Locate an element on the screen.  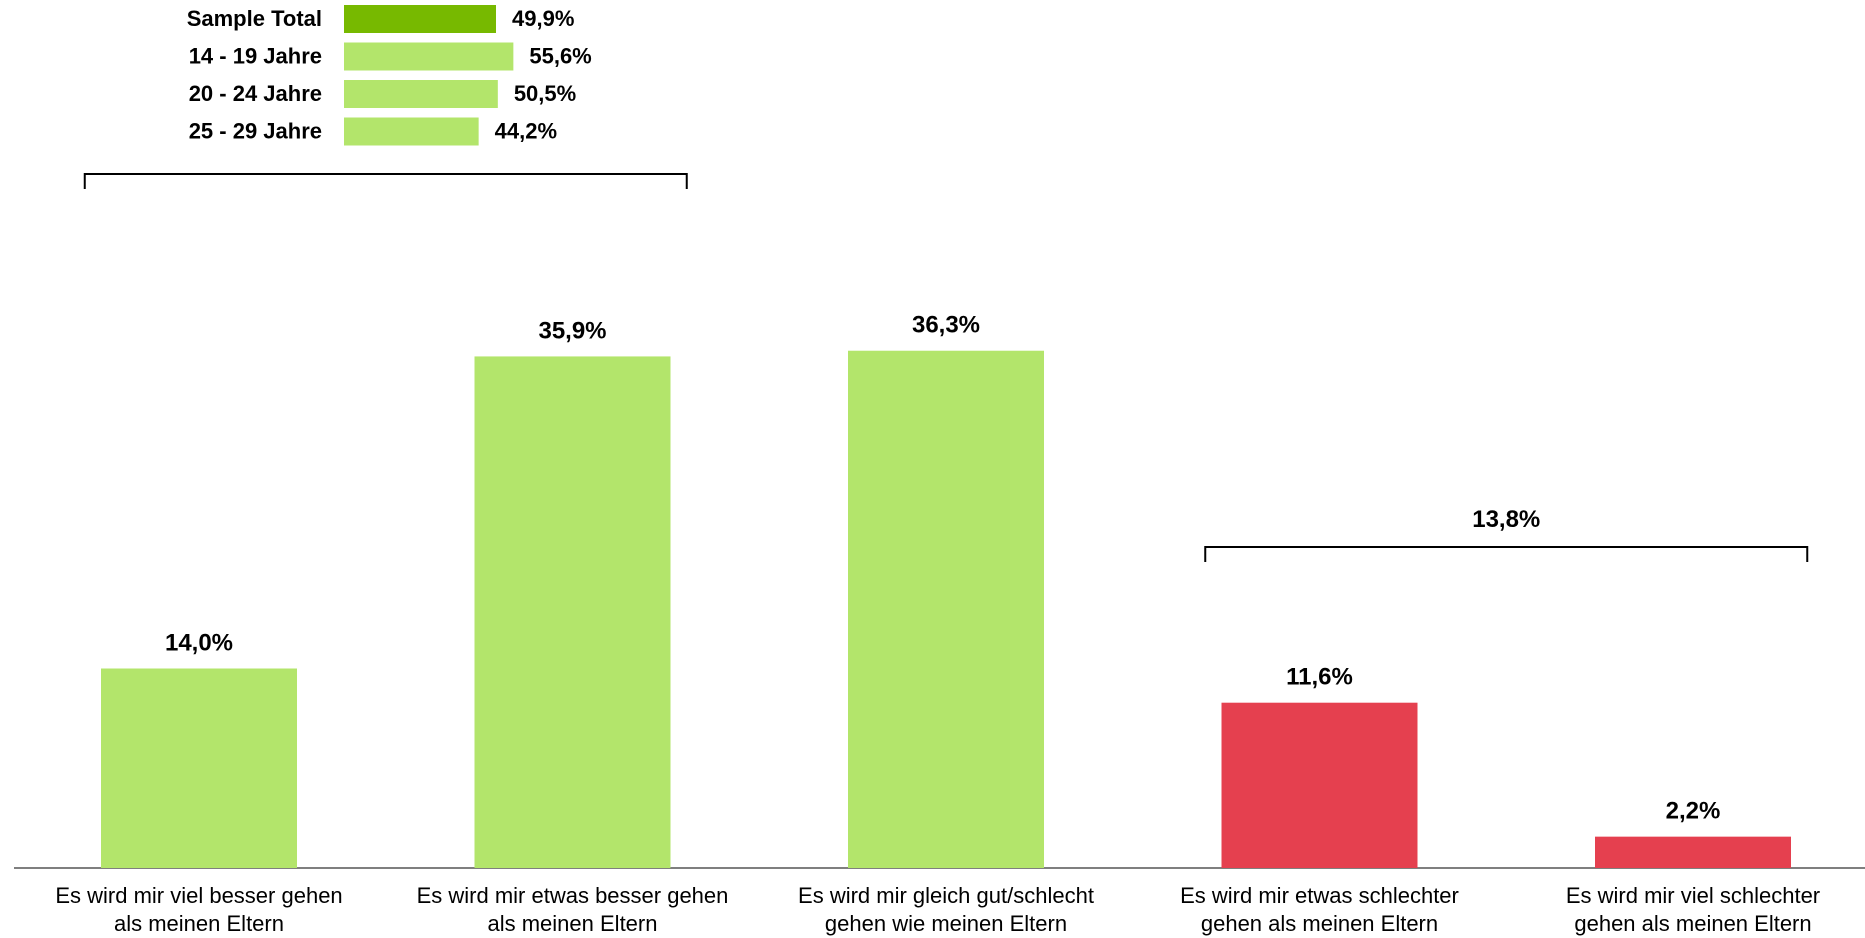
inset-value-label-3: 44,2% is located at coordinates (526, 131).